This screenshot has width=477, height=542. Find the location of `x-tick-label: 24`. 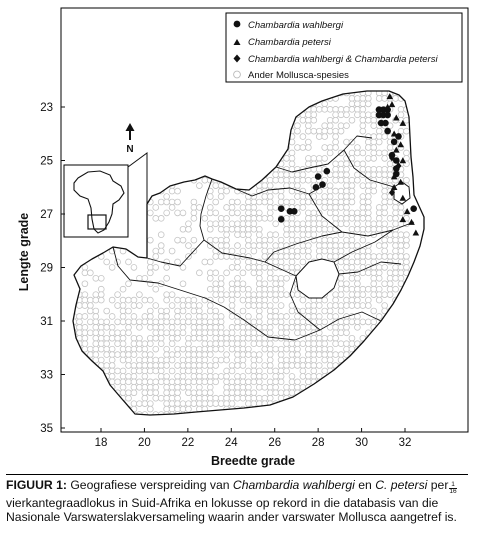

x-tick-label: 24 is located at coordinates (231, 443).